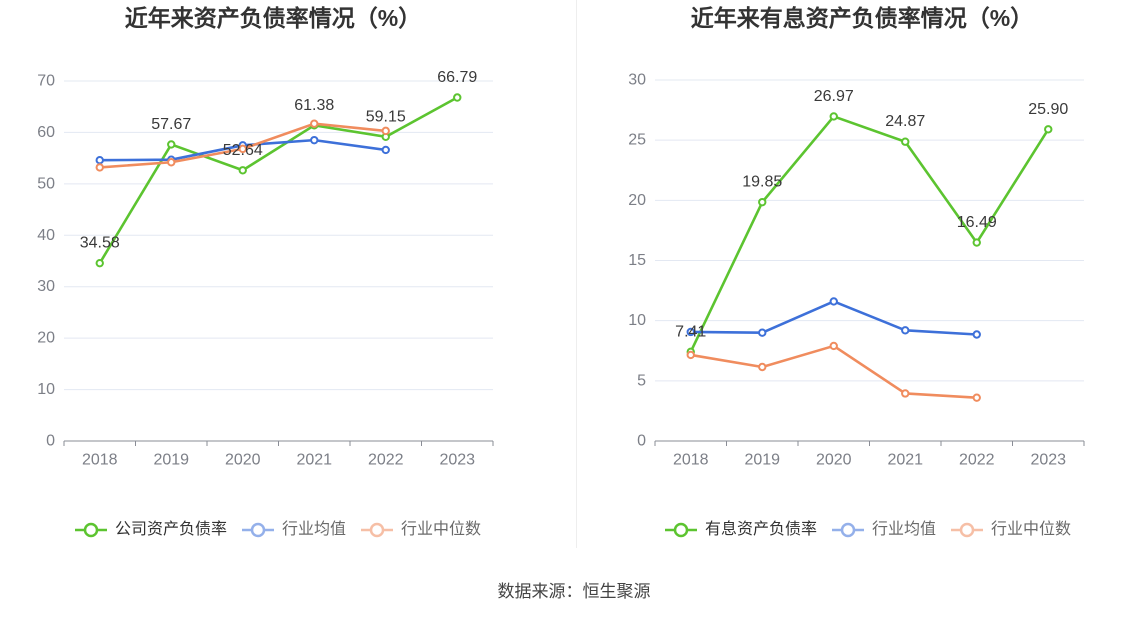 The width and height of the screenshot is (1148, 619). What do you see at coordinates (171, 529) in the screenshot?
I see `legend-label: 公司资产负债率` at bounding box center [171, 529].